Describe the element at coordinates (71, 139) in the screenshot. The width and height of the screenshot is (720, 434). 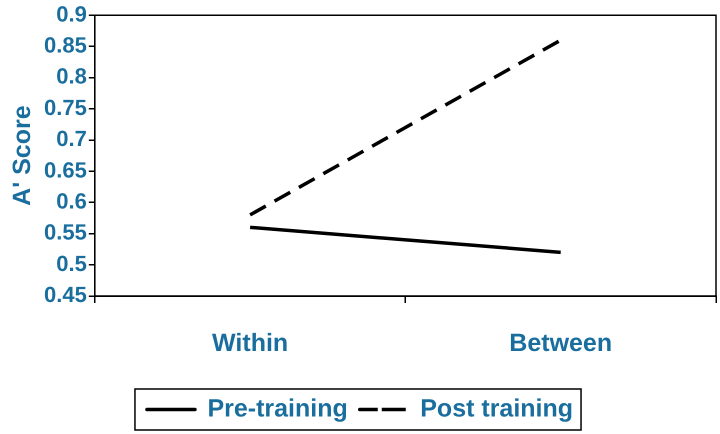
I see `y-tick-label: 0.7` at that location.